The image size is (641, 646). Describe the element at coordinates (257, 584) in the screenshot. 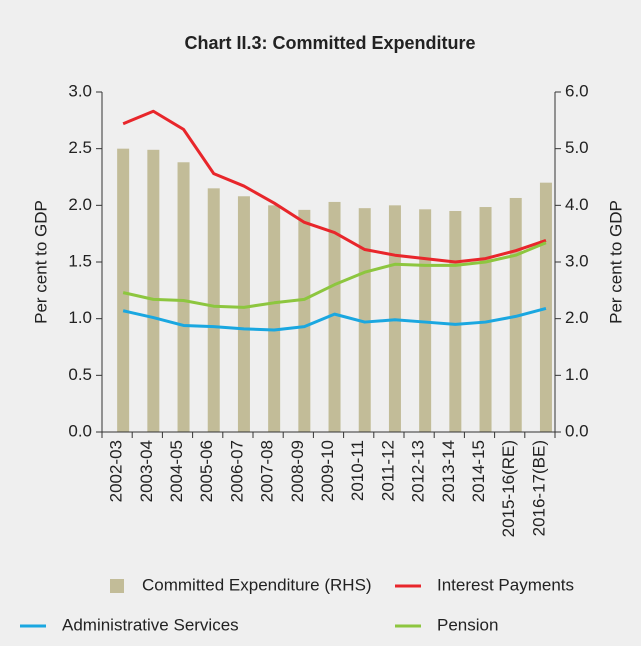

I see `legend-label: Committed Expenditure (RHS)` at that location.